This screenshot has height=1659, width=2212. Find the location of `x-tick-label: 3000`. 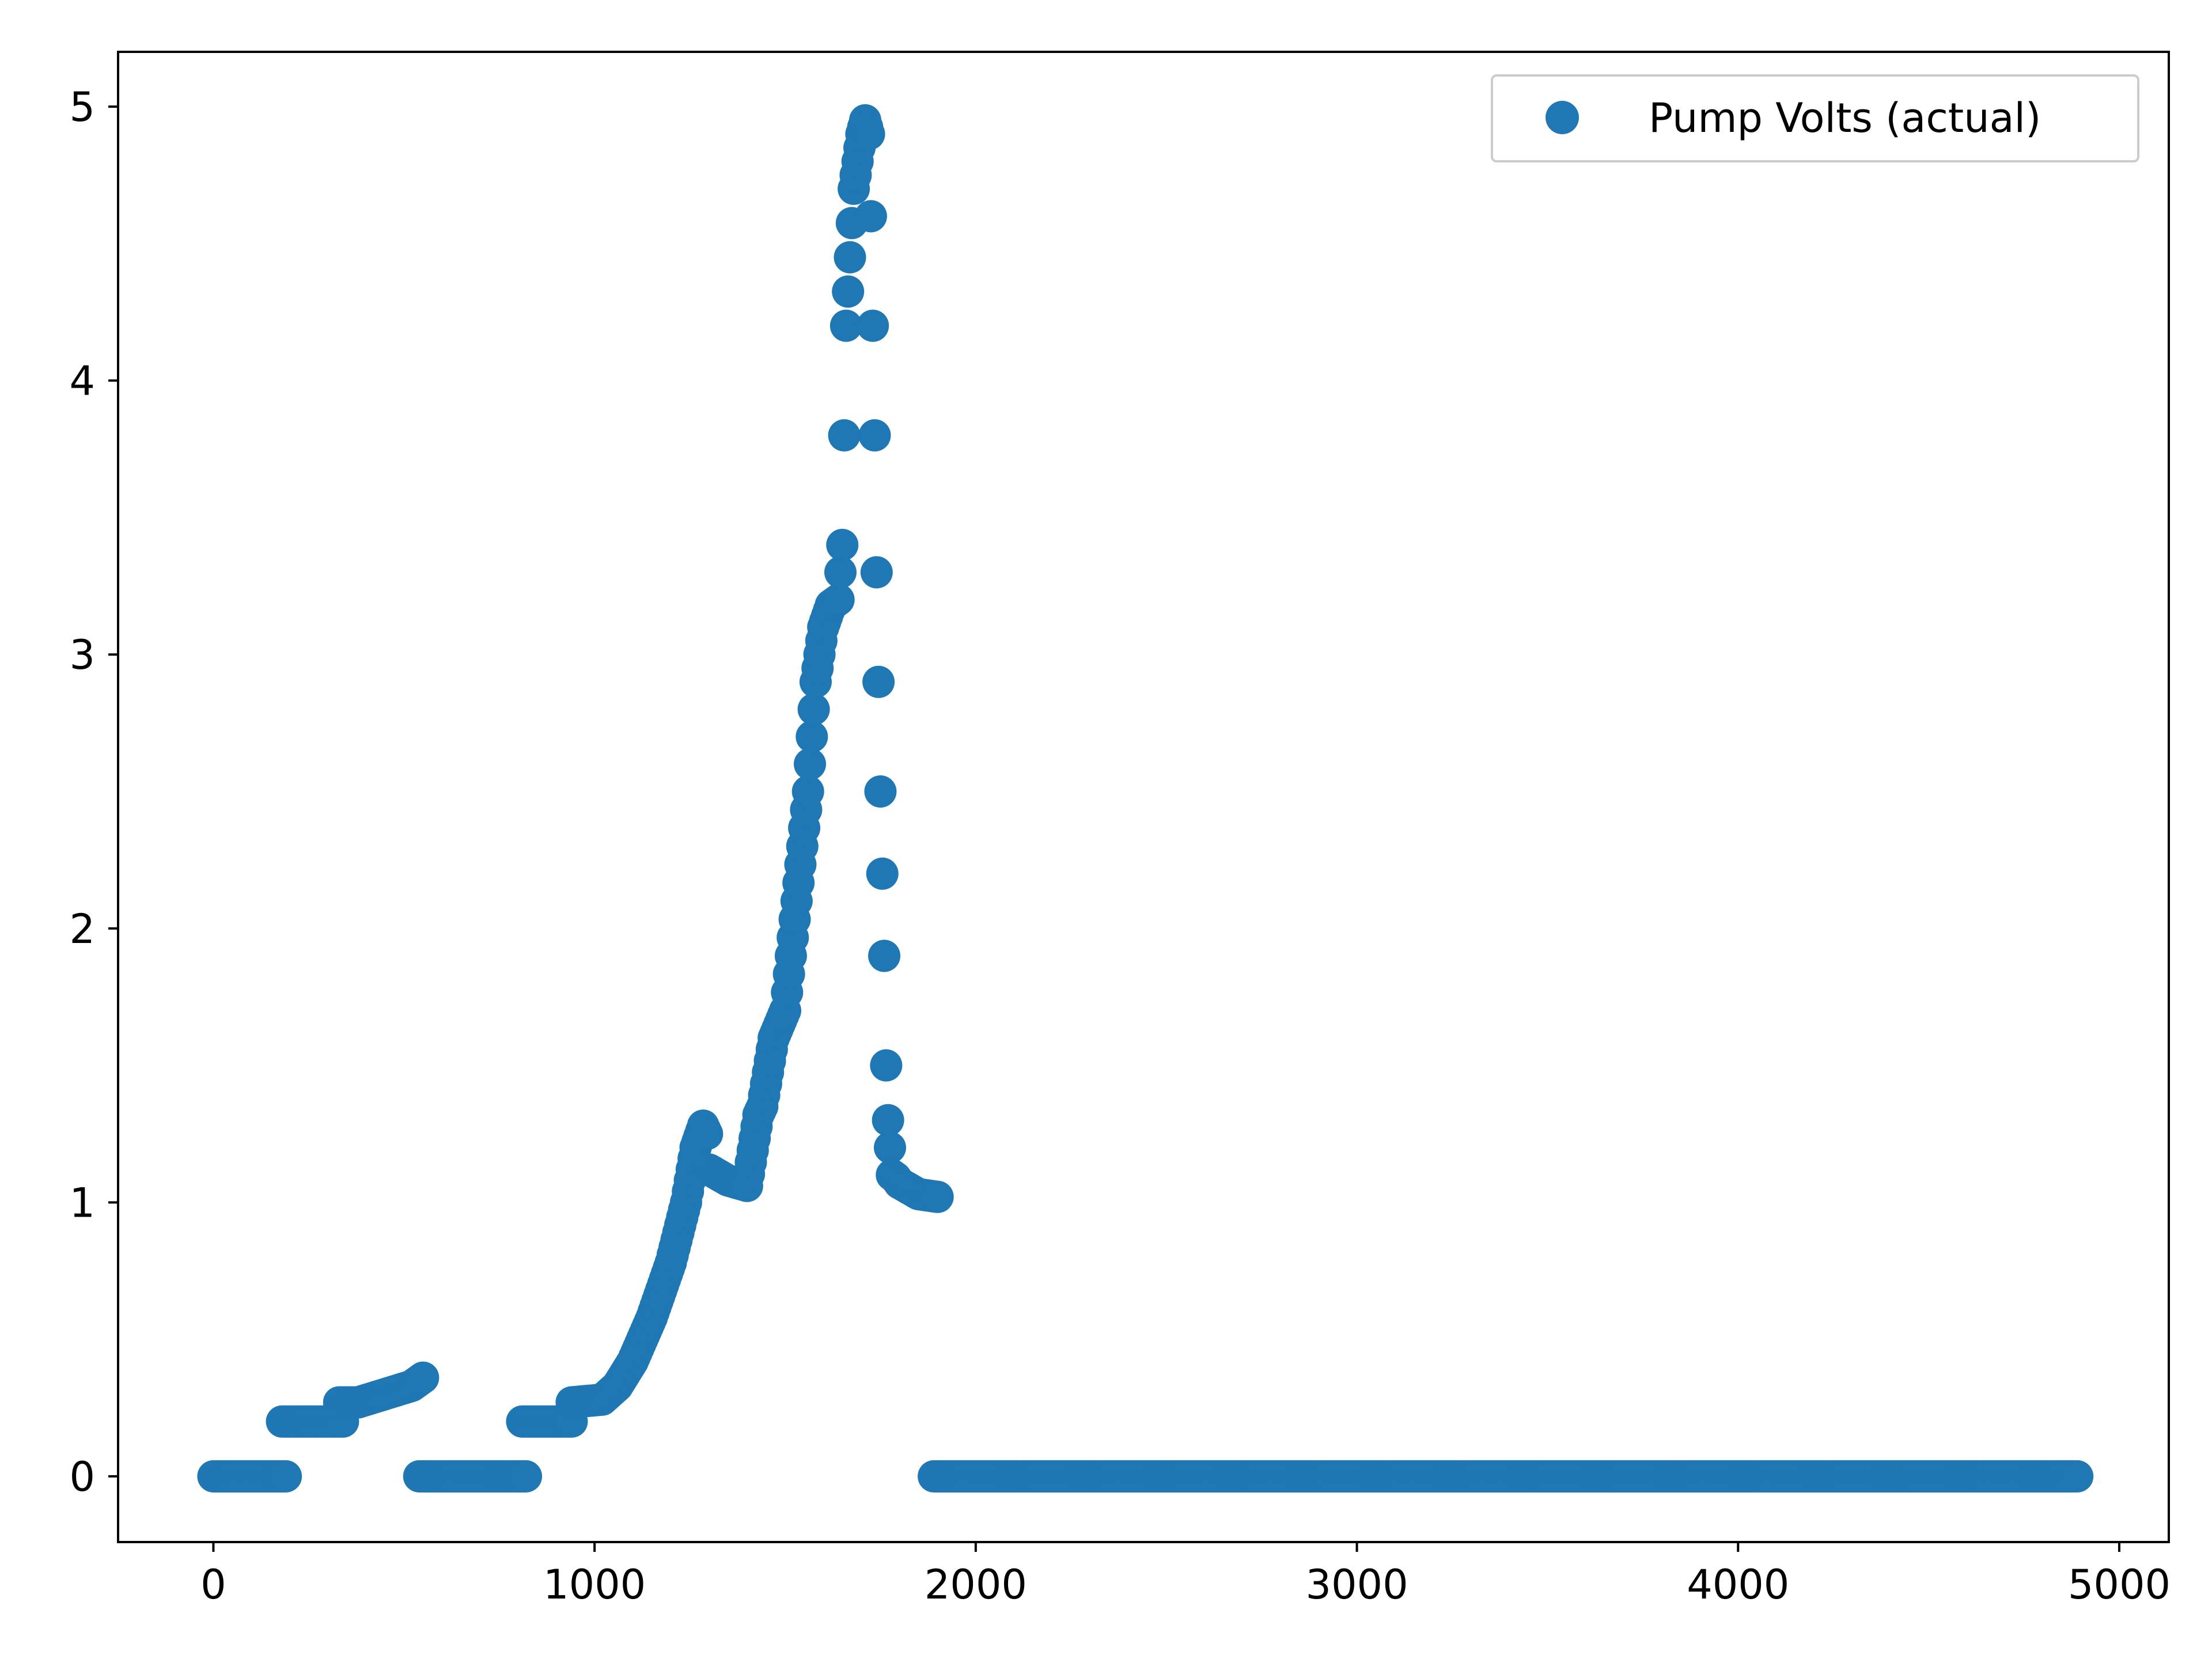

x-tick-label: 3000 is located at coordinates (1356, 1584).